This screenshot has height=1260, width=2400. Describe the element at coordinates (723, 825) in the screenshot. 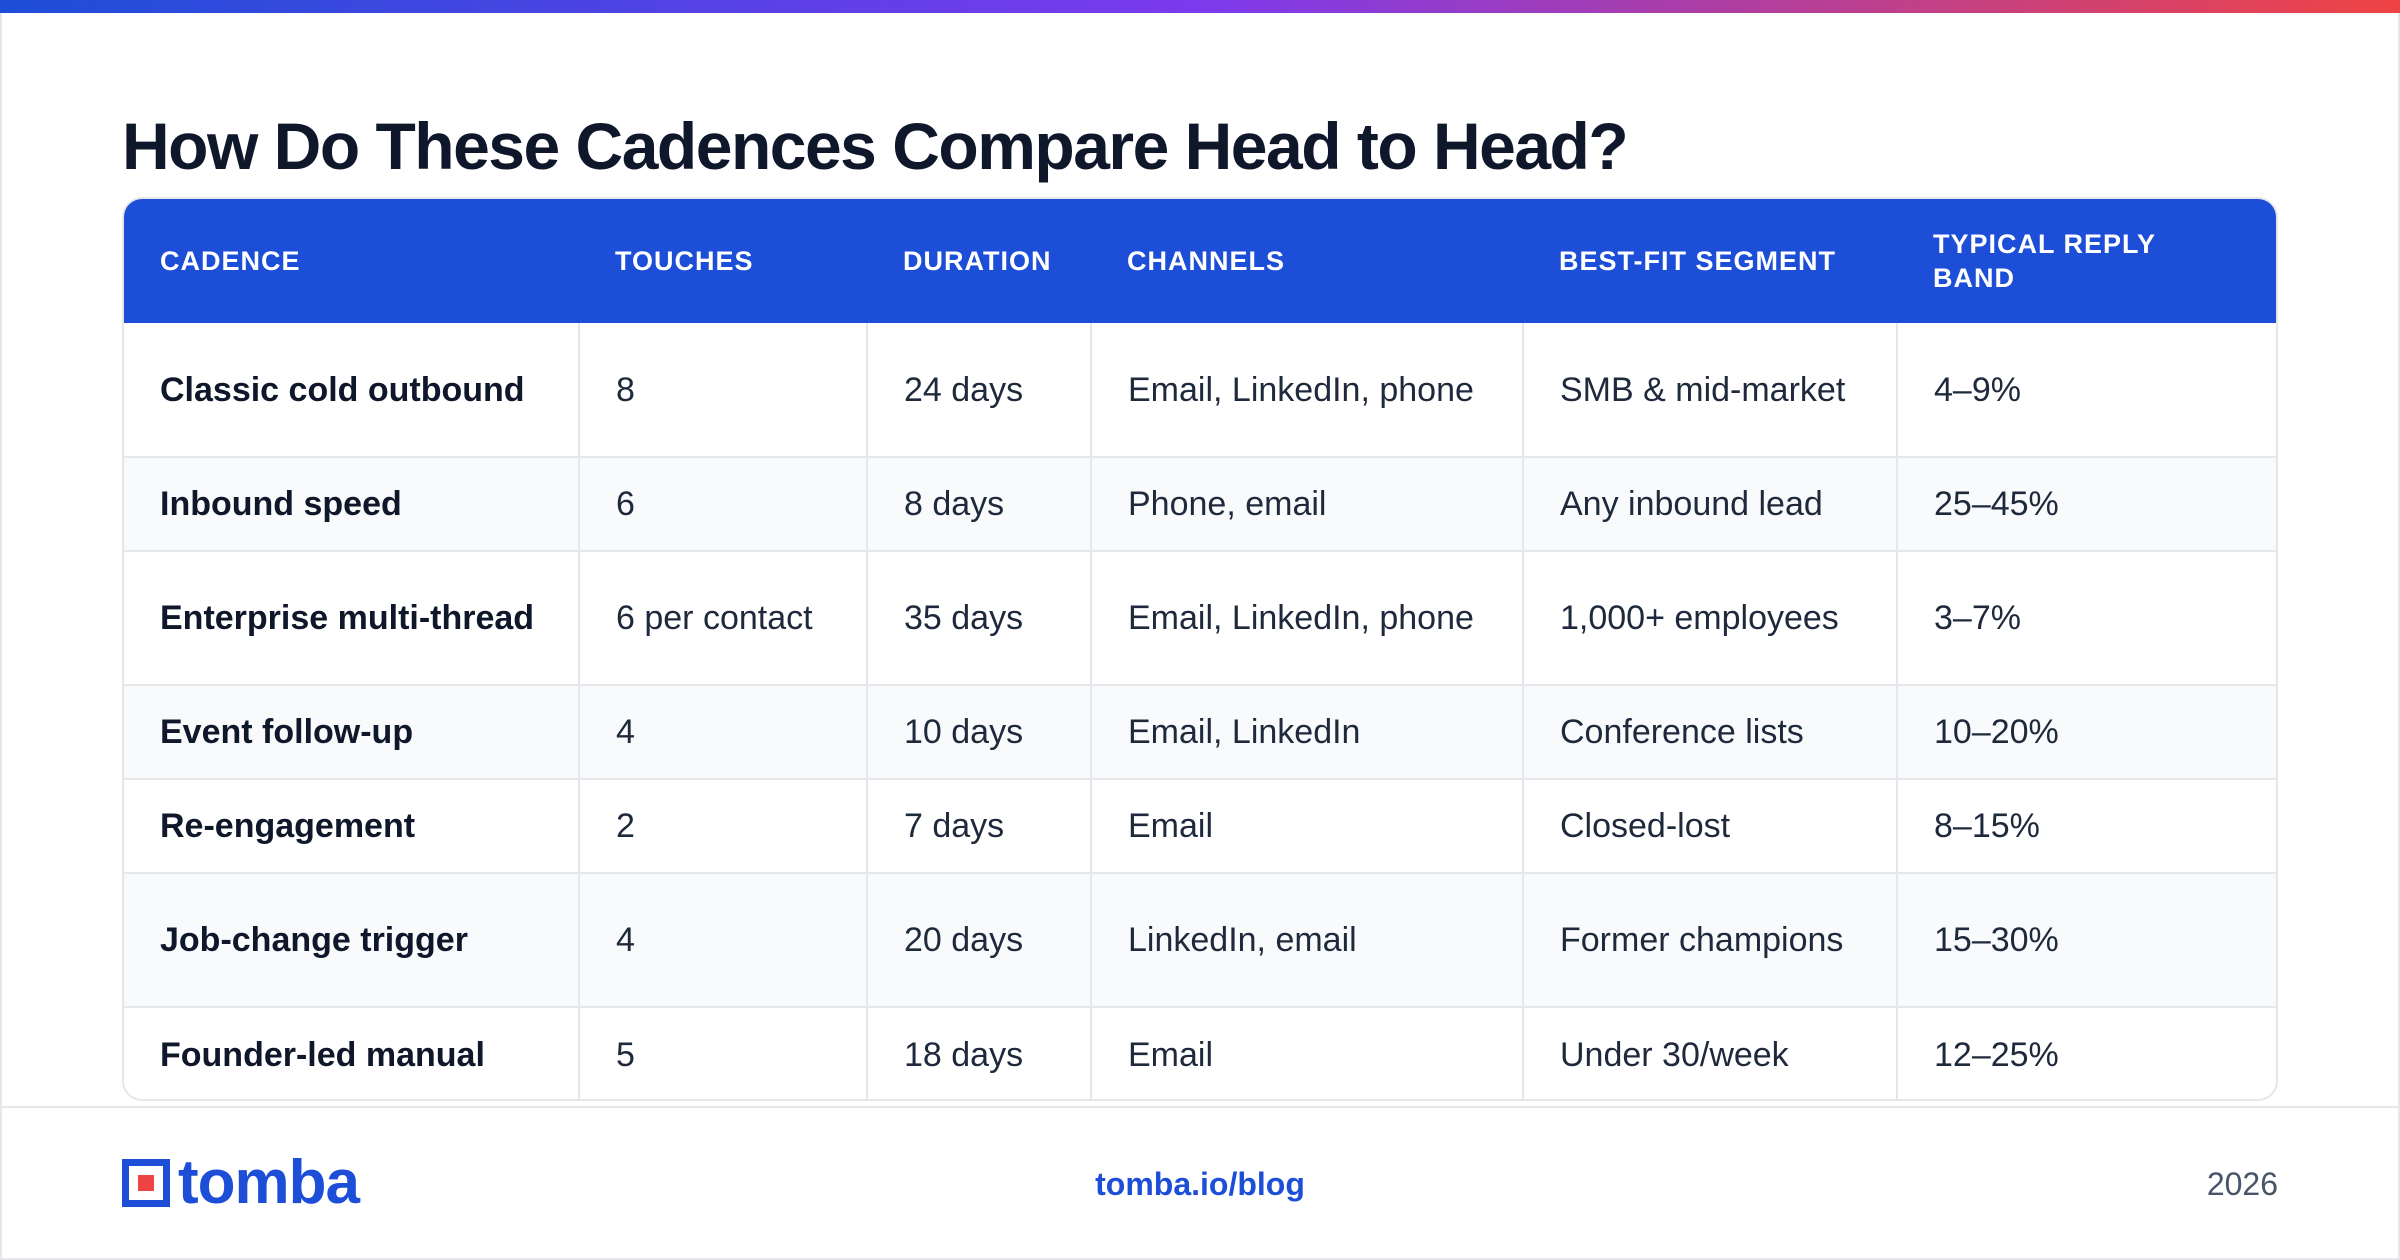

I see `cell-touches: 2` at that location.